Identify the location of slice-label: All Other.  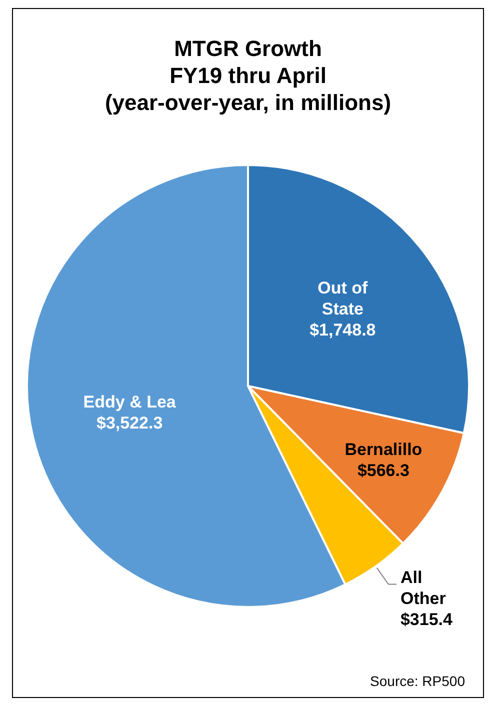
(423, 588).